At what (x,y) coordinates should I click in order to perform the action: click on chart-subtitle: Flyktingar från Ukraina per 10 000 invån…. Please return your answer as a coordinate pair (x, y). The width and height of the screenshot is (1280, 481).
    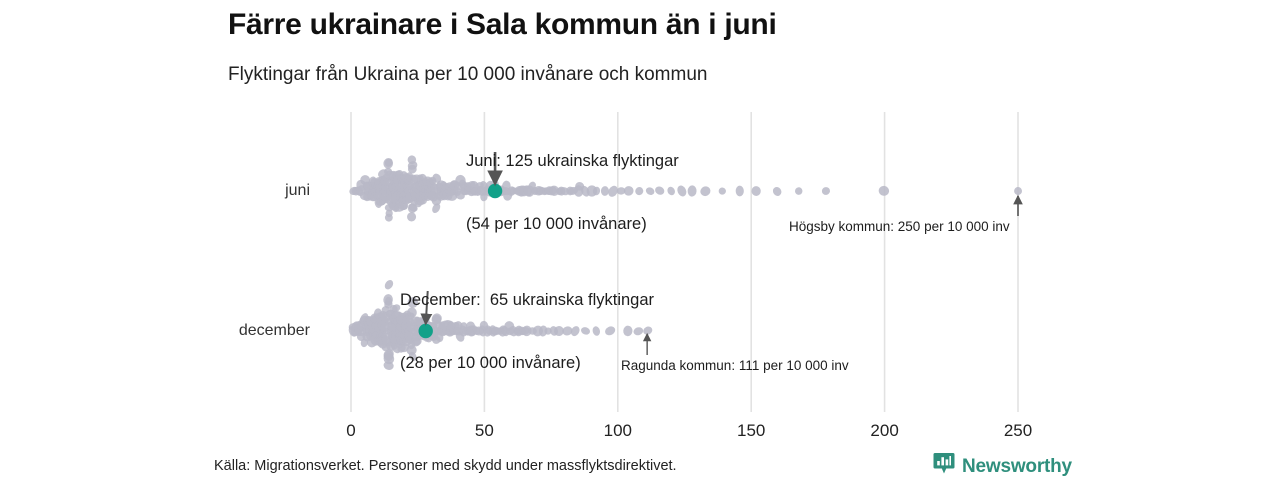
    Looking at the image, I should click on (468, 74).